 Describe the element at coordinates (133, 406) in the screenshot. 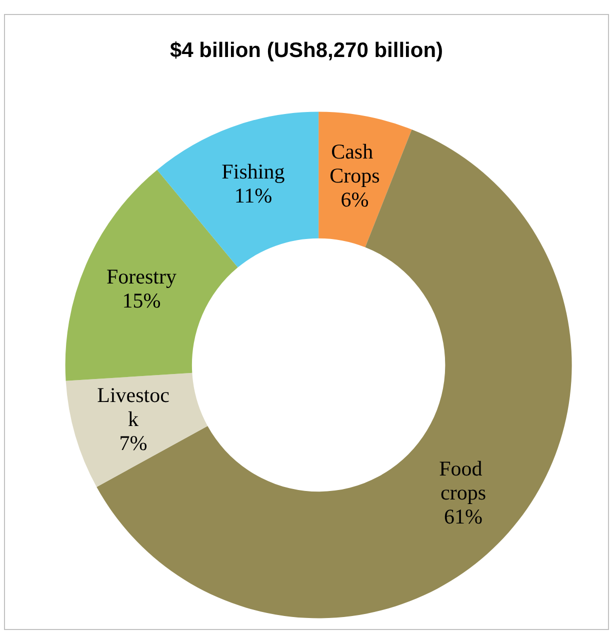

I see `slice-label: Livestock` at that location.